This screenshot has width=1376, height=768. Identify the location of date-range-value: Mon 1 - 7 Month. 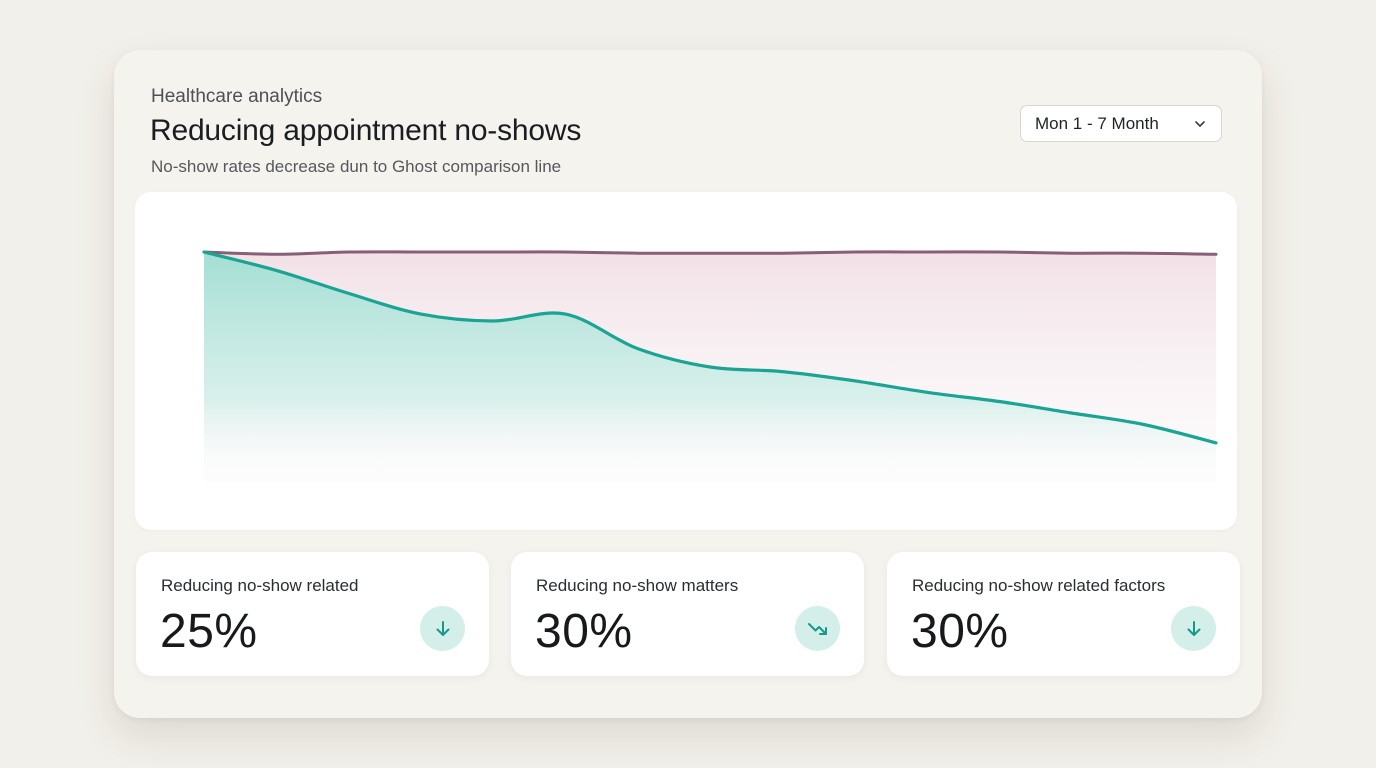
(1097, 123).